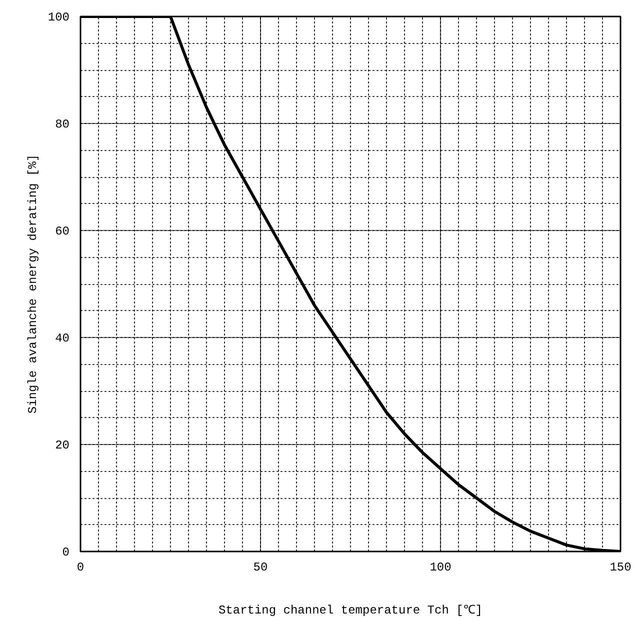 Image resolution: width=636 pixels, height=621 pixels. What do you see at coordinates (59, 17) in the screenshot?
I see `y-tick-label: 100` at bounding box center [59, 17].